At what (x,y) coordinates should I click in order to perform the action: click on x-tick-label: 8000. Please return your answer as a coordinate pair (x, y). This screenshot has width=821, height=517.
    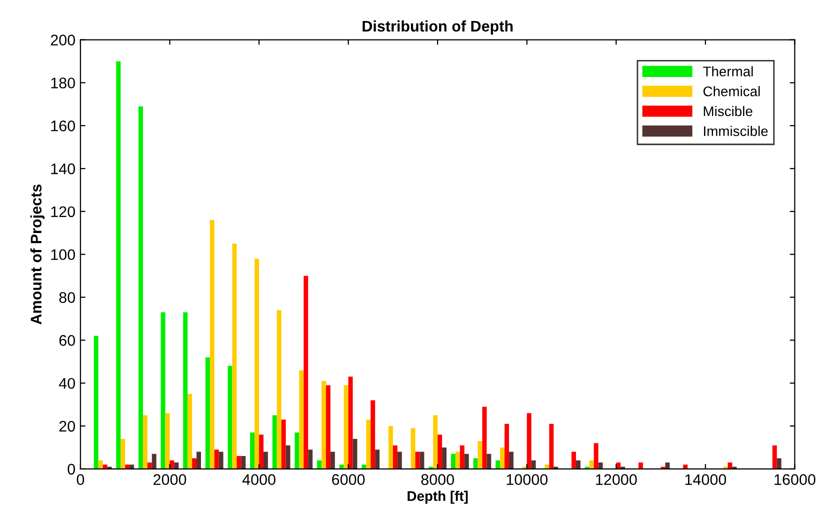
    Looking at the image, I should click on (437, 479).